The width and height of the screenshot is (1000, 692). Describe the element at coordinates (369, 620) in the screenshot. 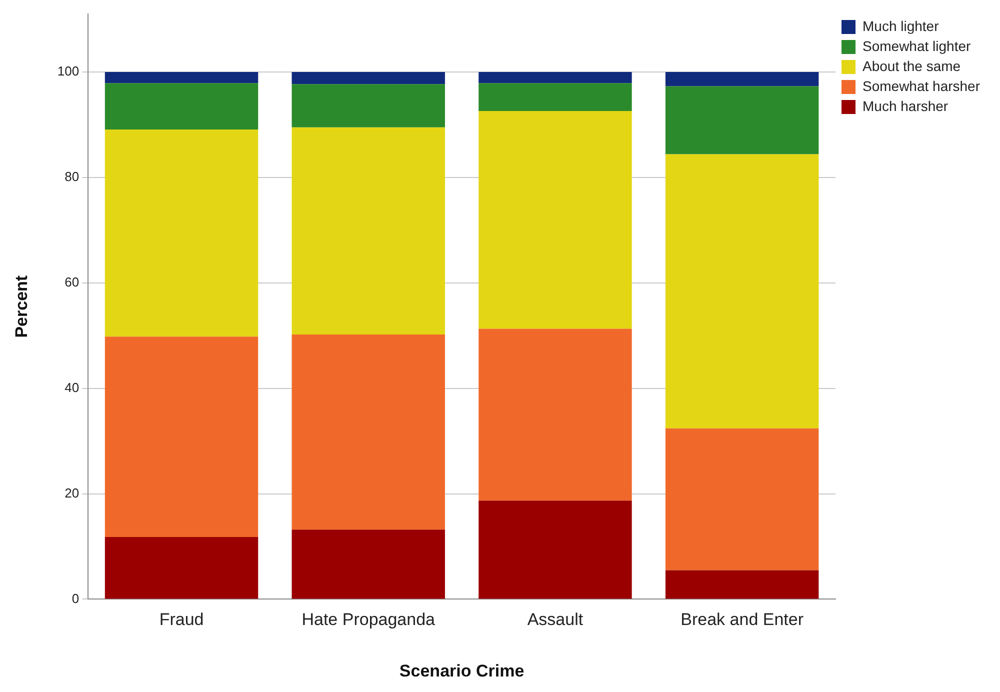

I see `x-tick-label: Hate Propaganda` at that location.